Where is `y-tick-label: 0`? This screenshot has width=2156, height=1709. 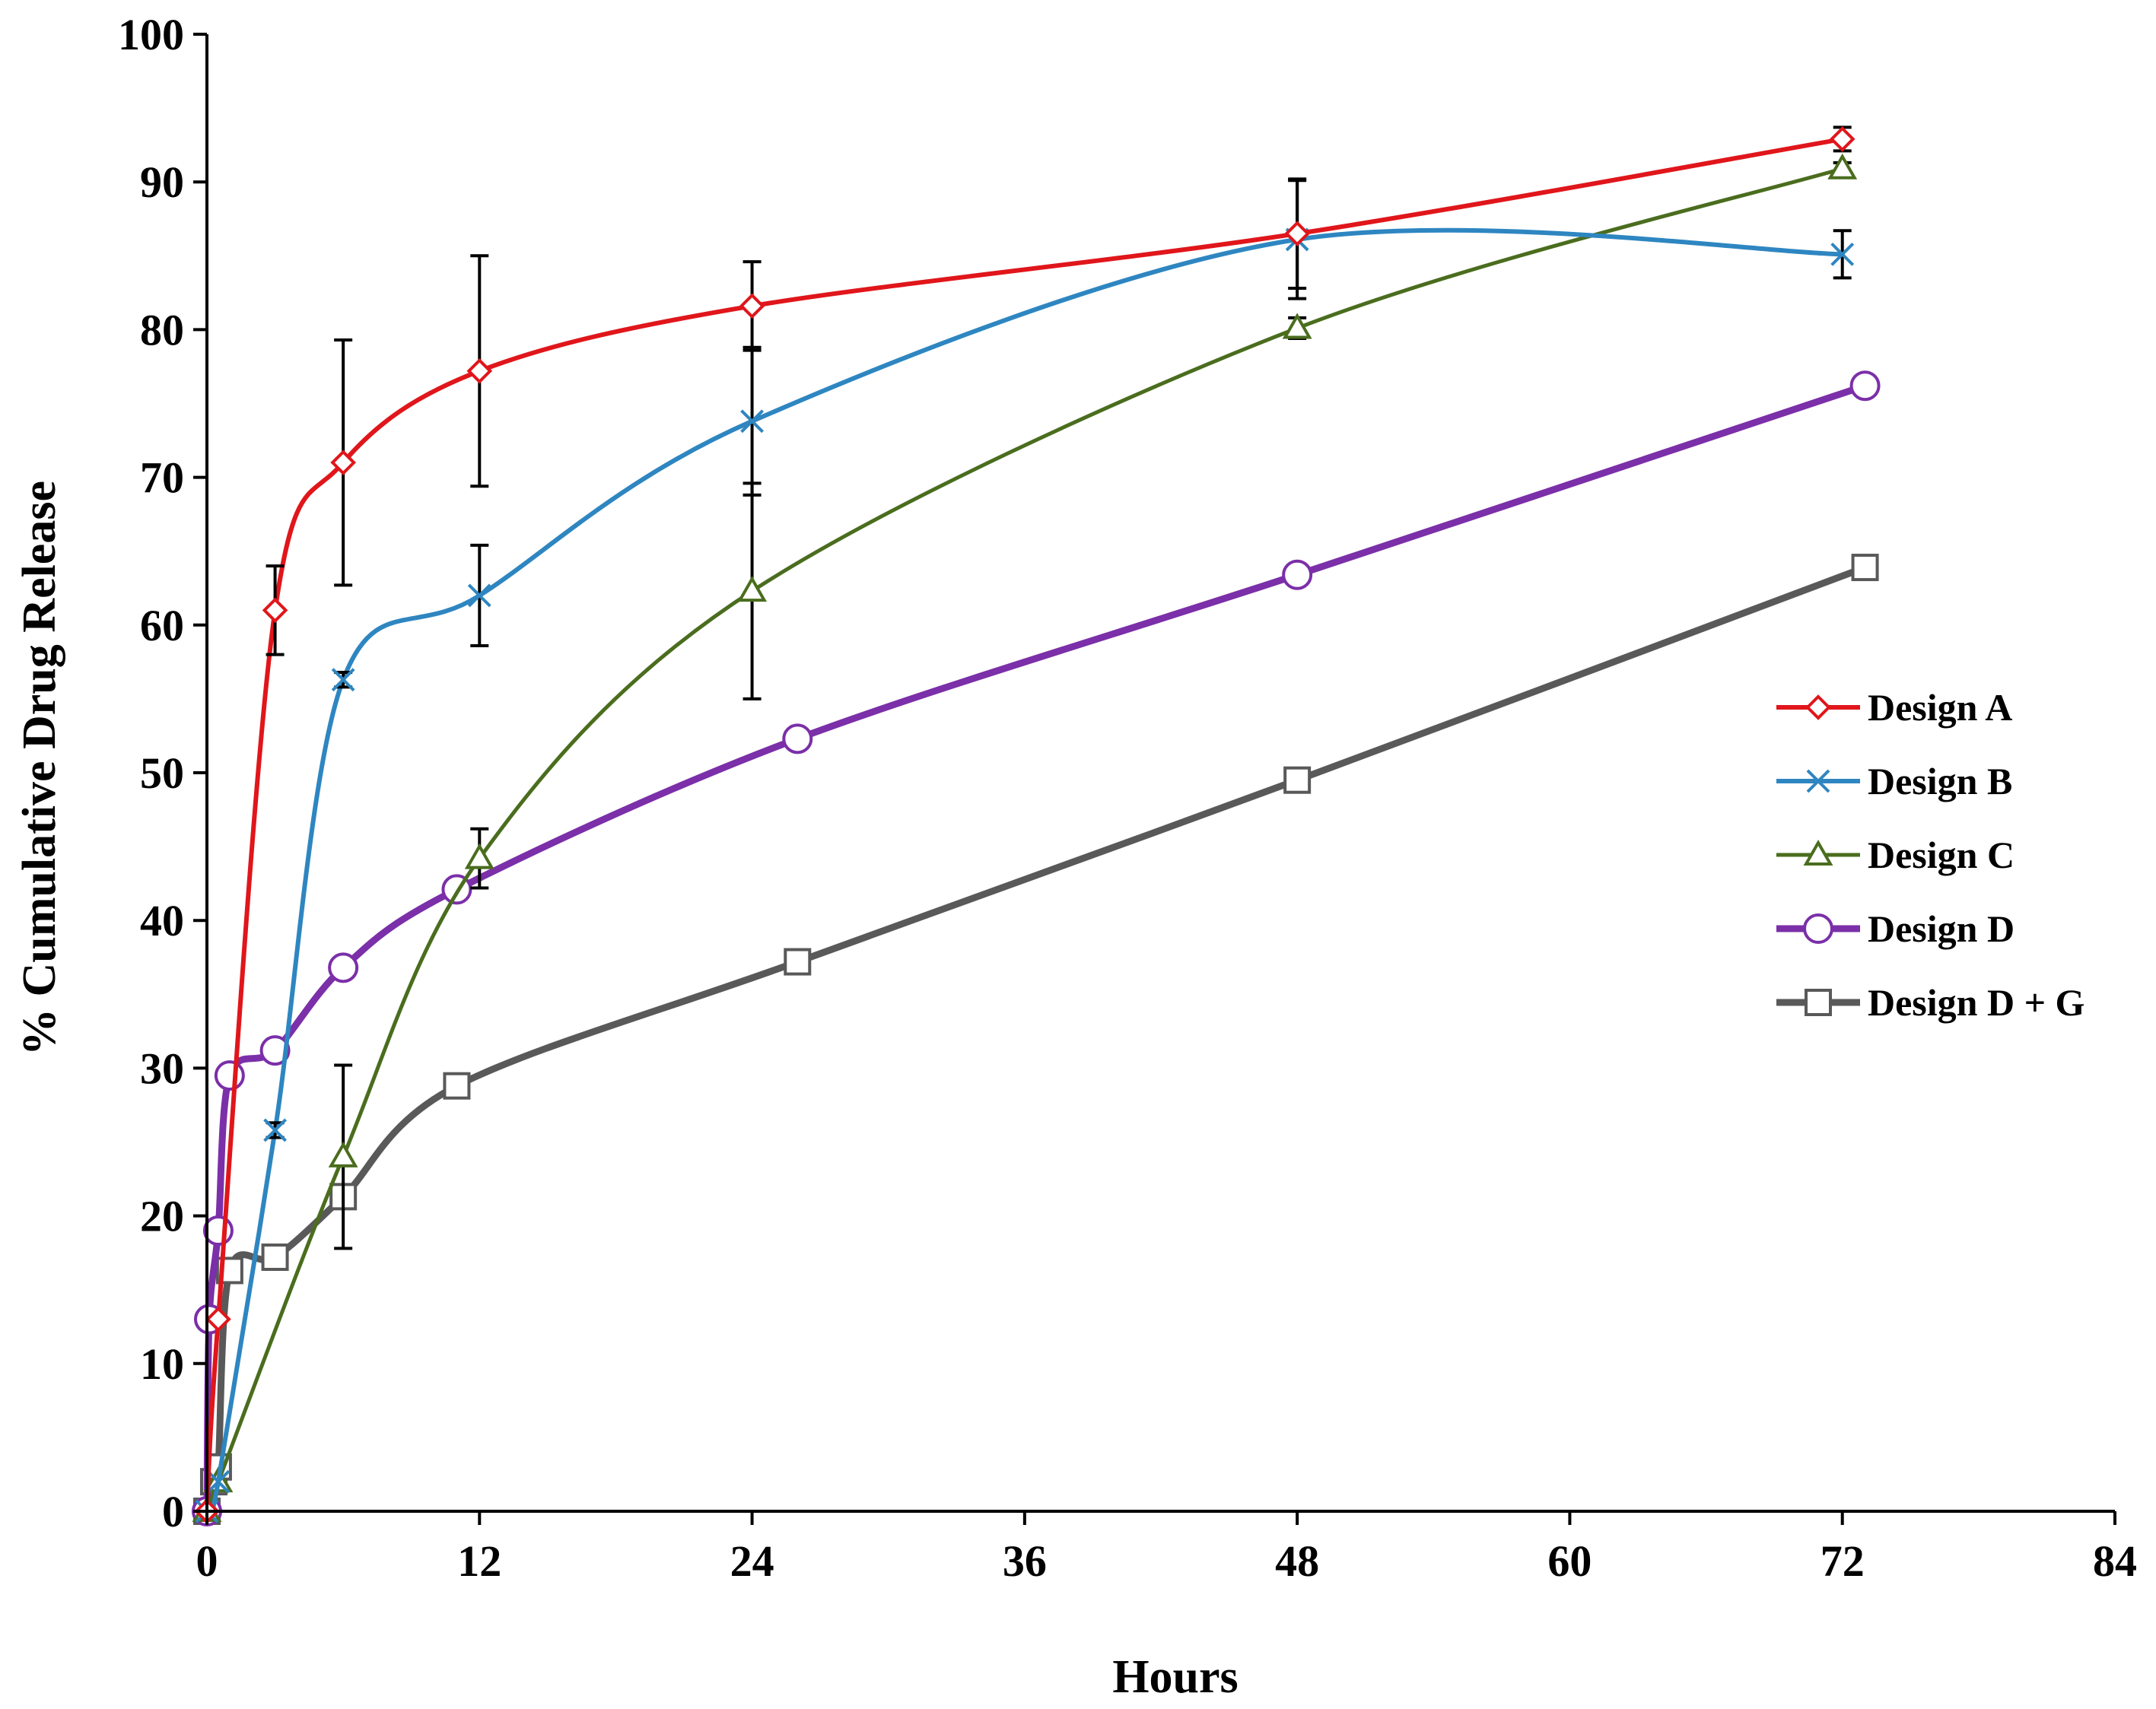
y-tick-label: 0 is located at coordinates (173, 1511).